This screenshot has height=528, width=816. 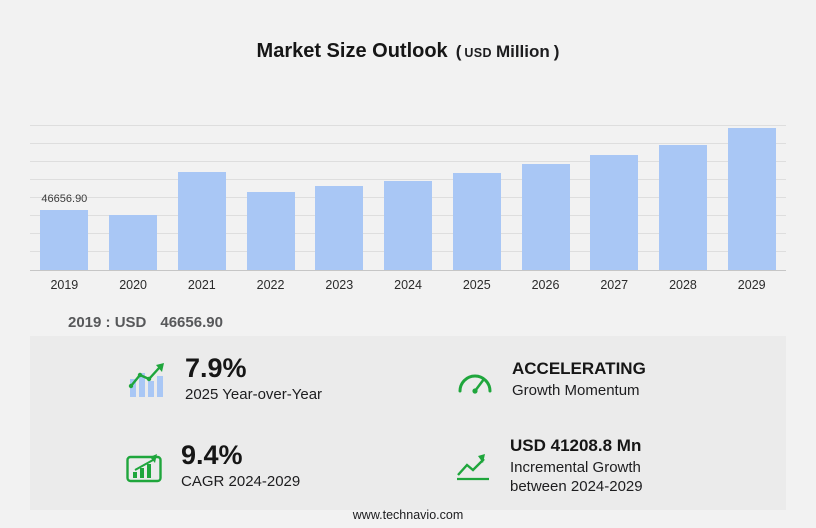 I want to click on stat-cagr-label: CAGR 2024-2029, so click(x=241, y=481).